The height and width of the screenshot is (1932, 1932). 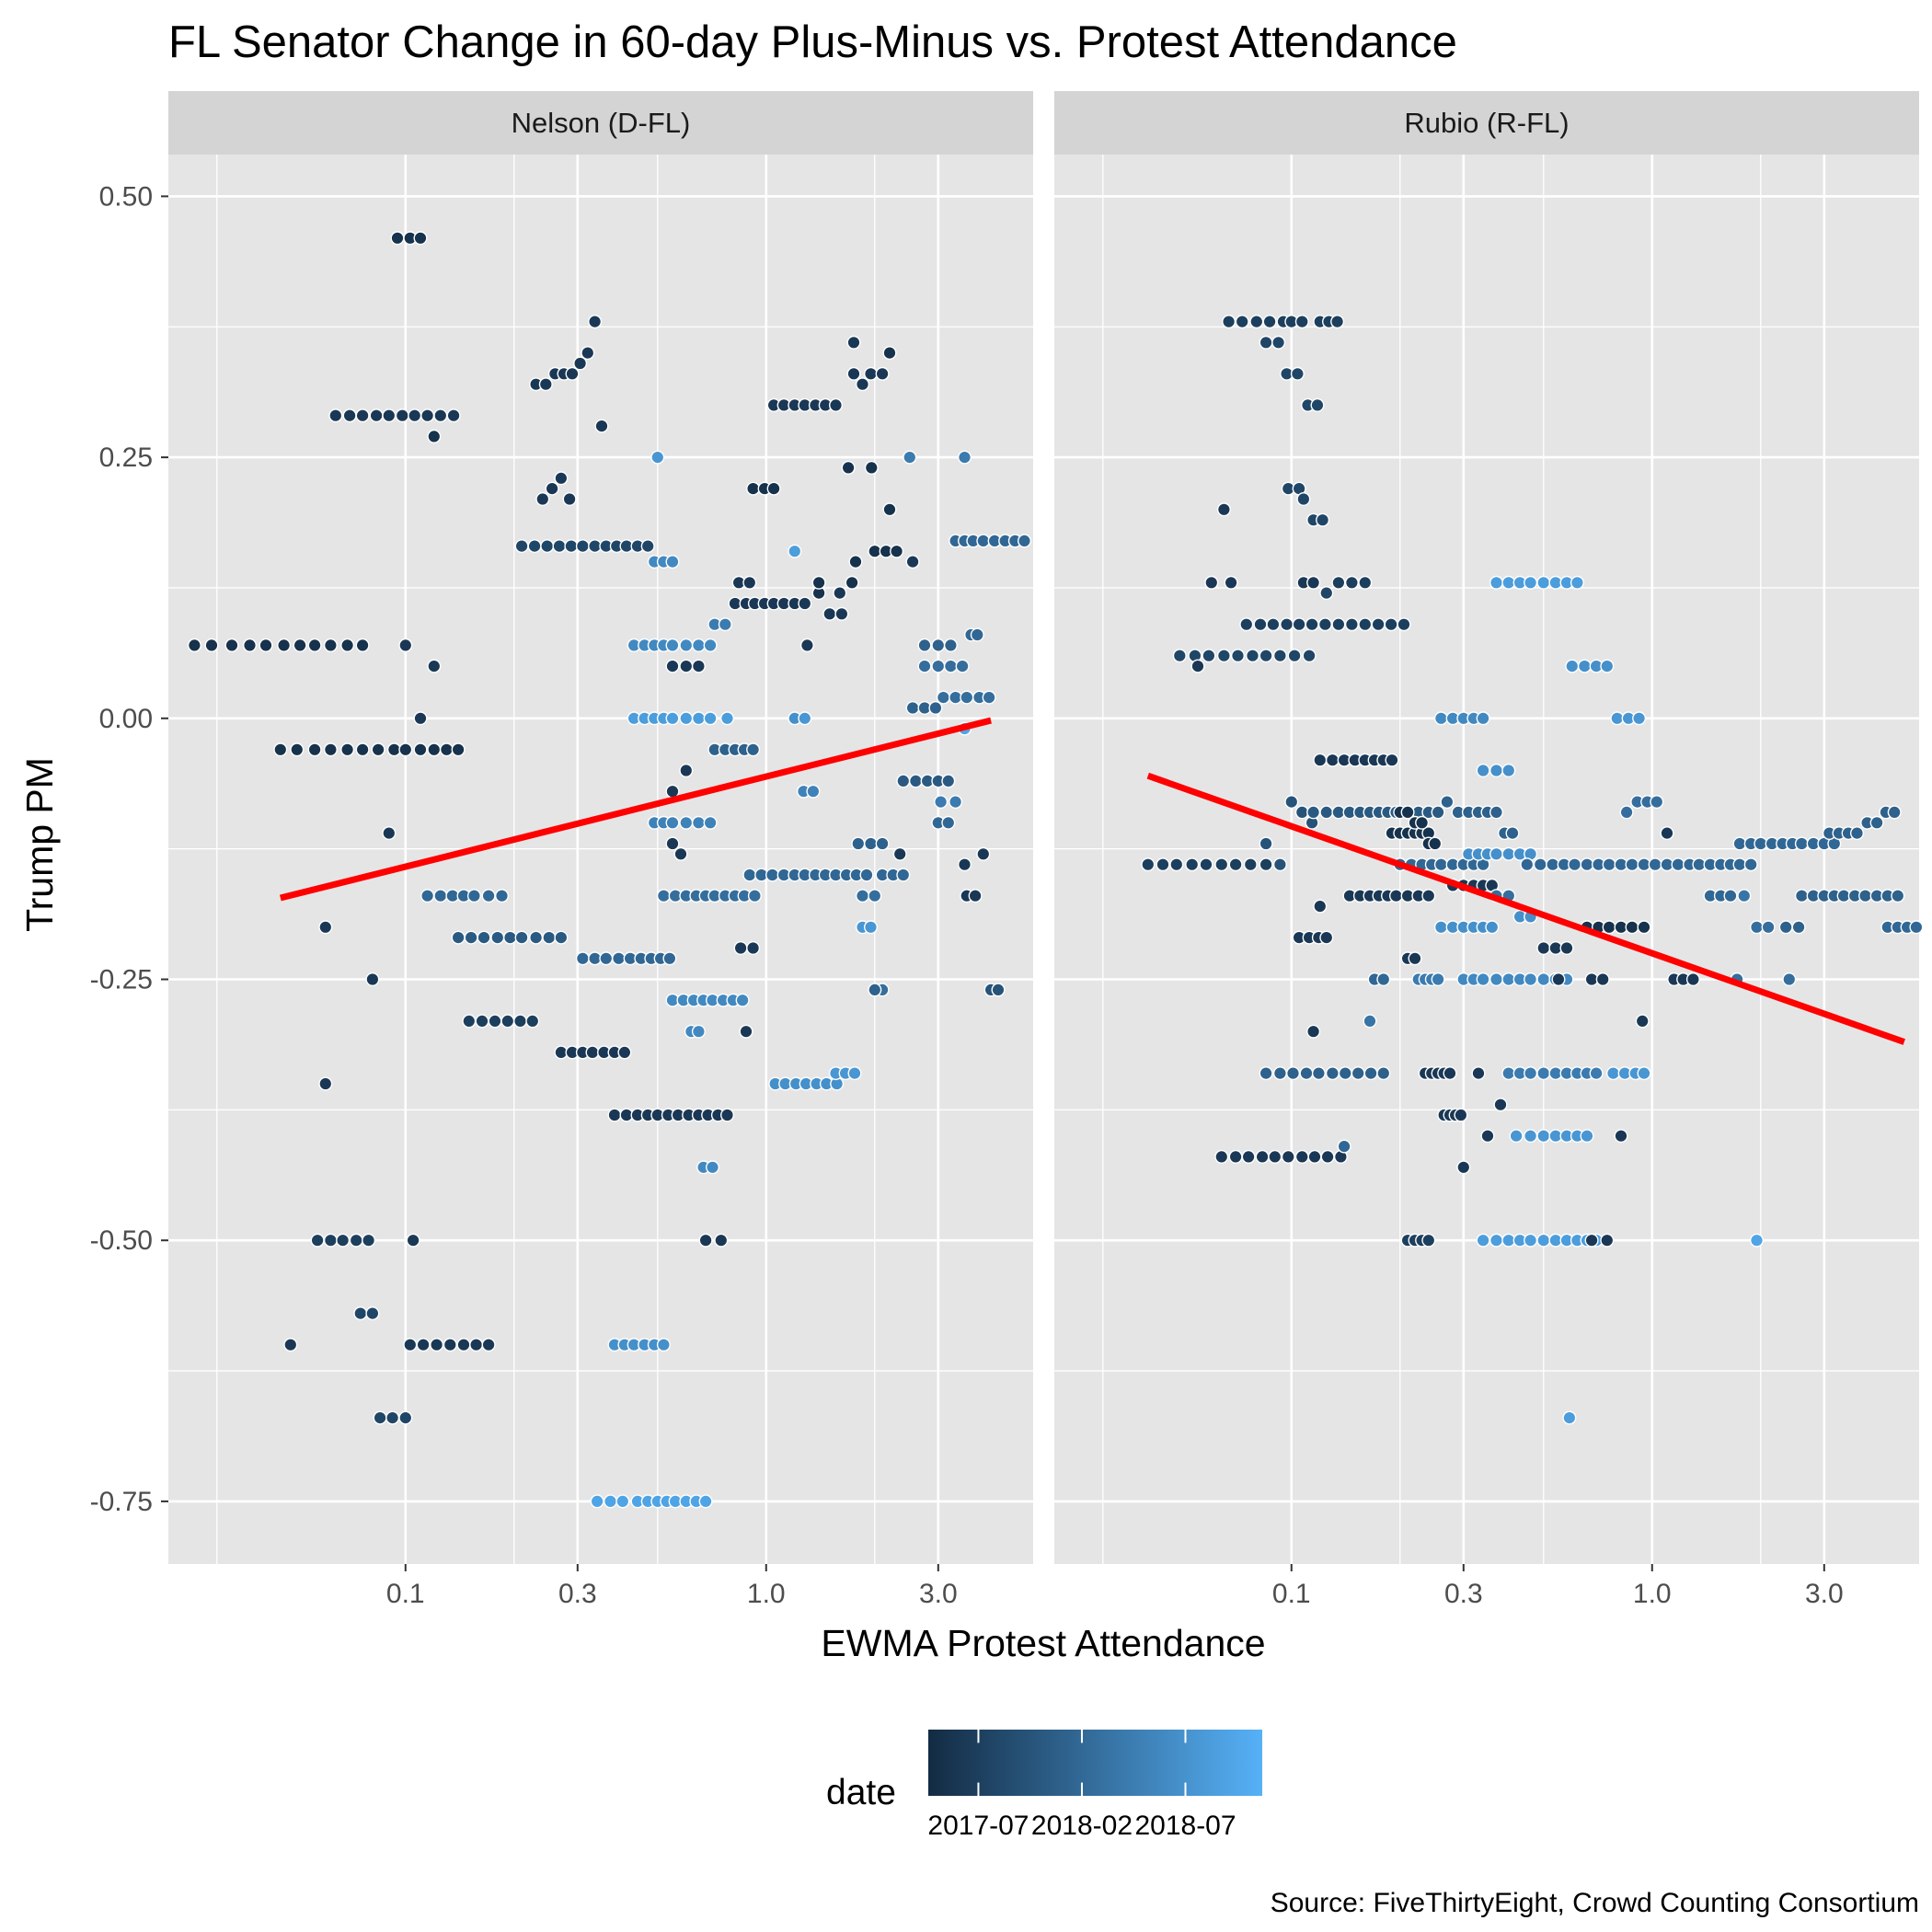 I want to click on x-tick-label: 0.1, so click(x=405, y=1594).